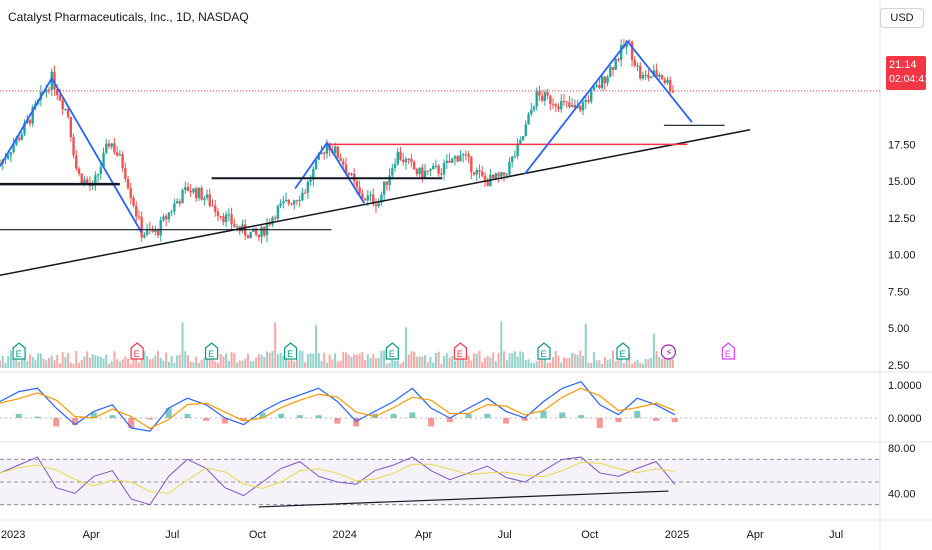 The width and height of the screenshot is (932, 550). What do you see at coordinates (329, 172) in the screenshot?
I see `zigzag-annotation` at bounding box center [329, 172].